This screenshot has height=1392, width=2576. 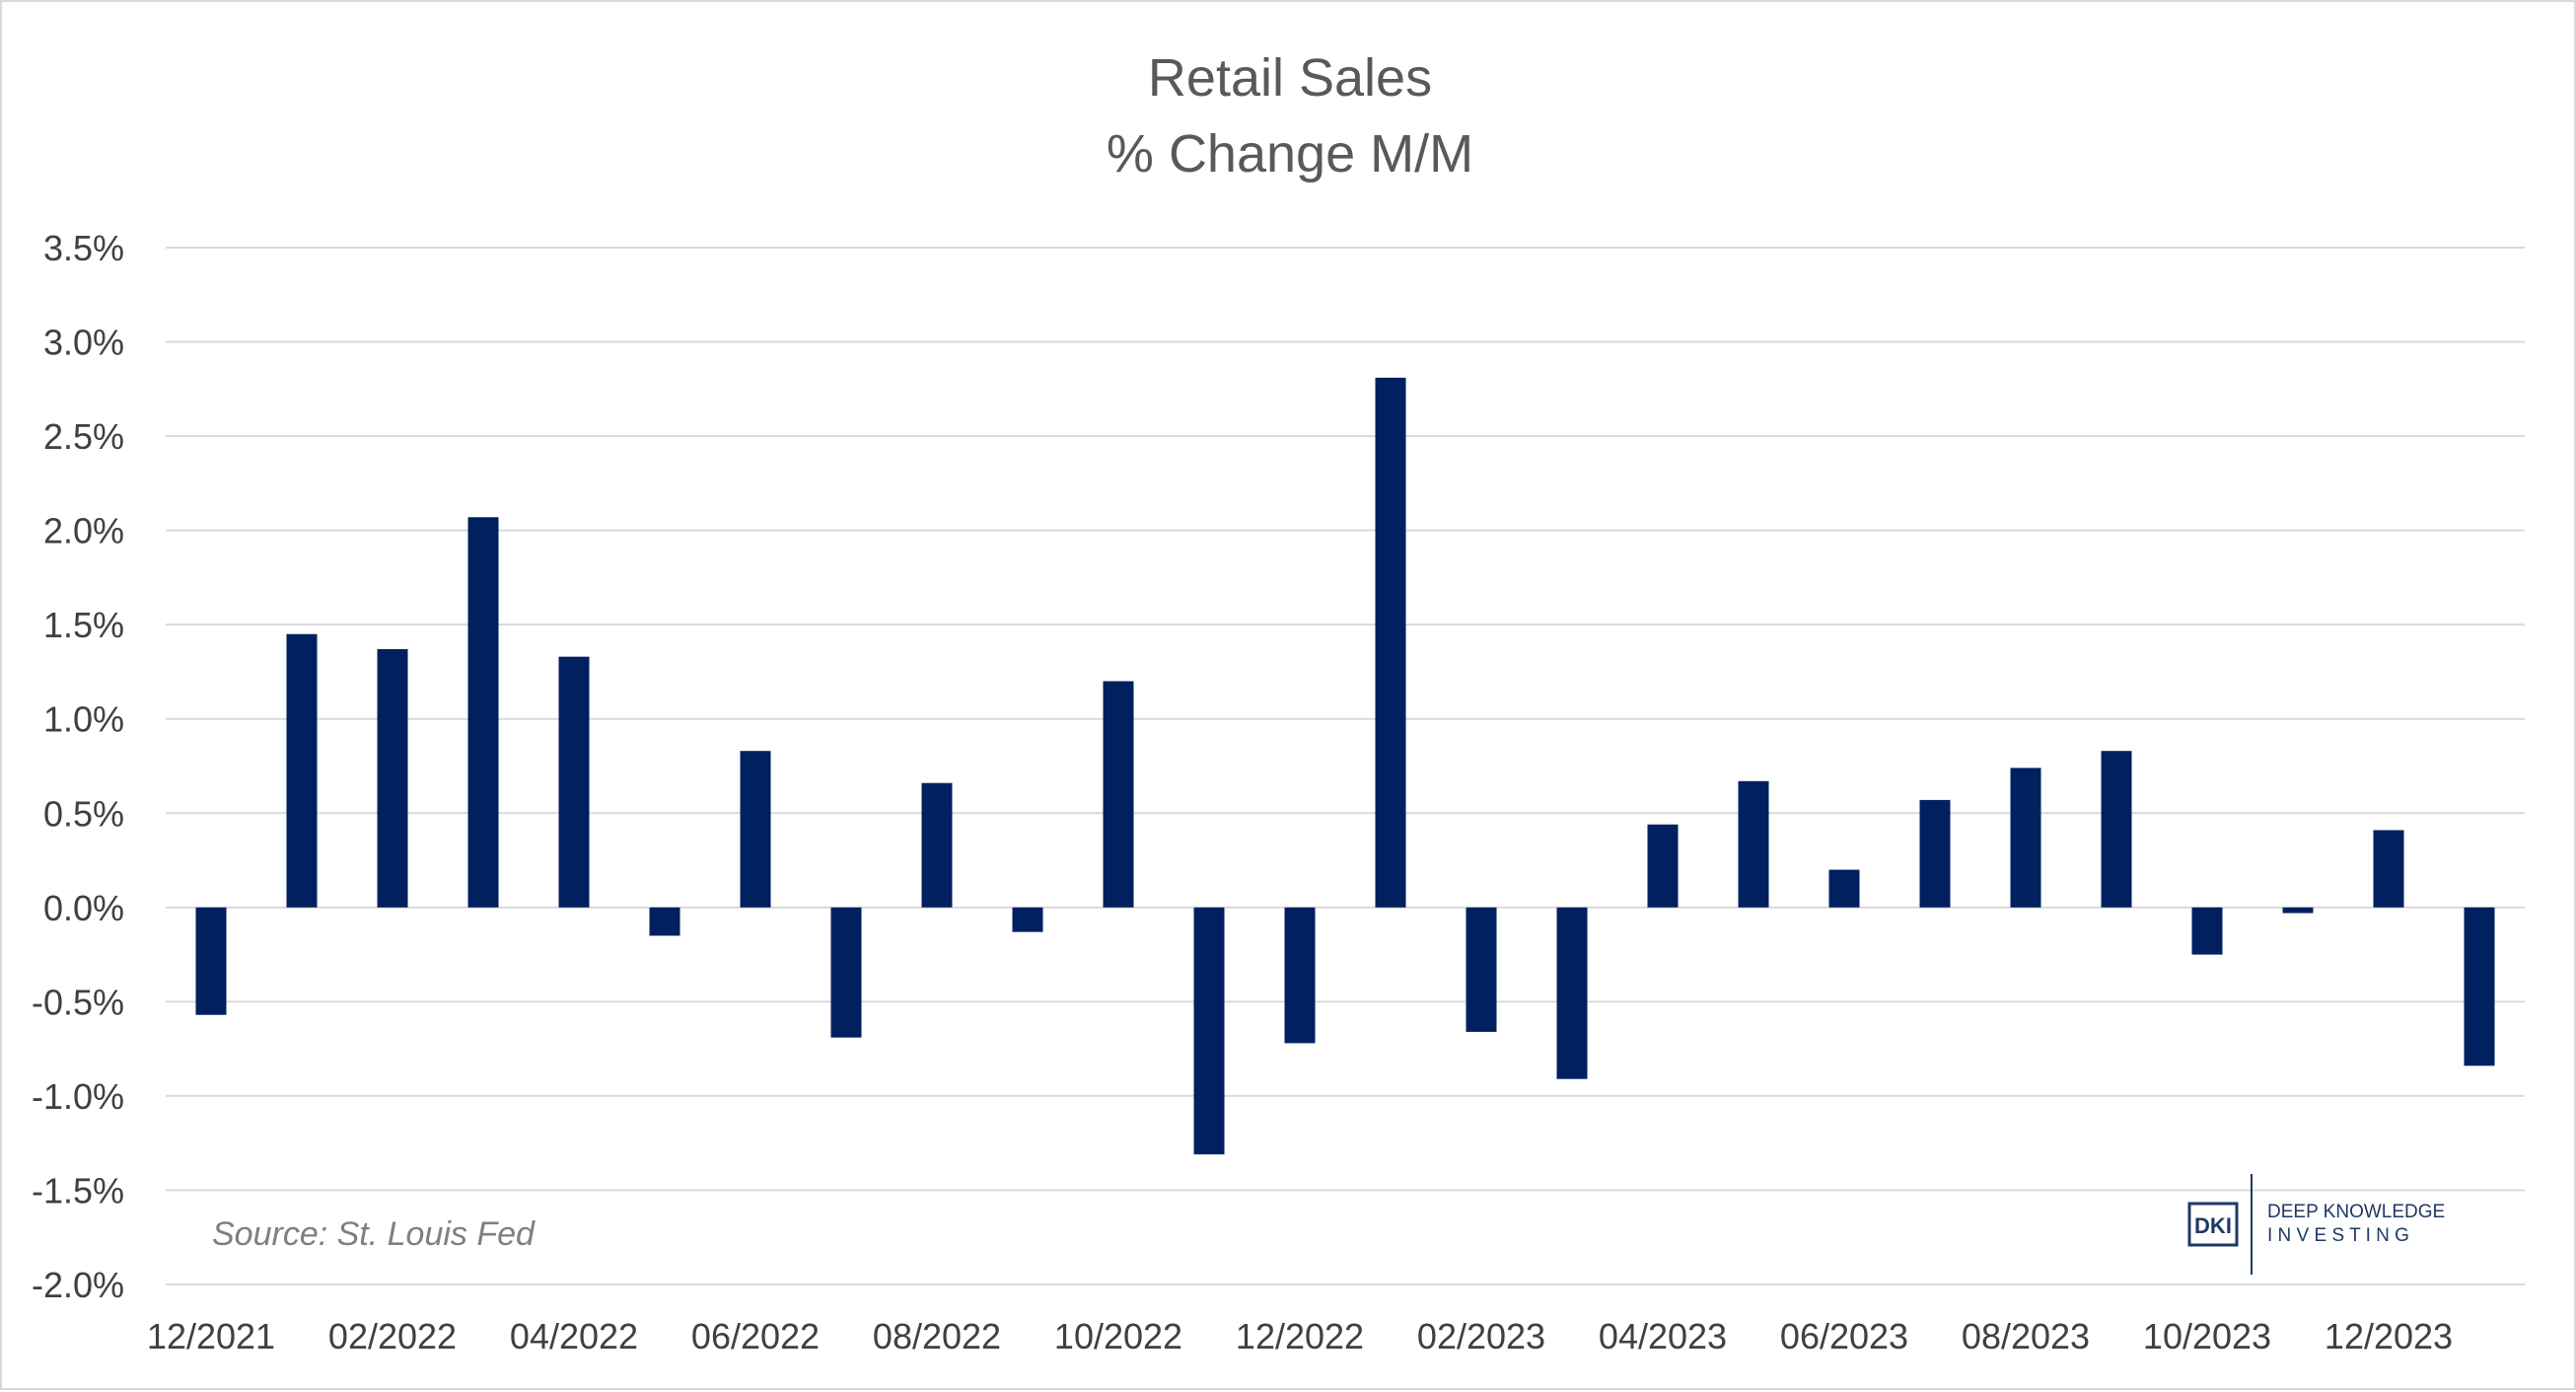 What do you see at coordinates (1118, 1336) in the screenshot?
I see `x-tick-label: 10/2022` at bounding box center [1118, 1336].